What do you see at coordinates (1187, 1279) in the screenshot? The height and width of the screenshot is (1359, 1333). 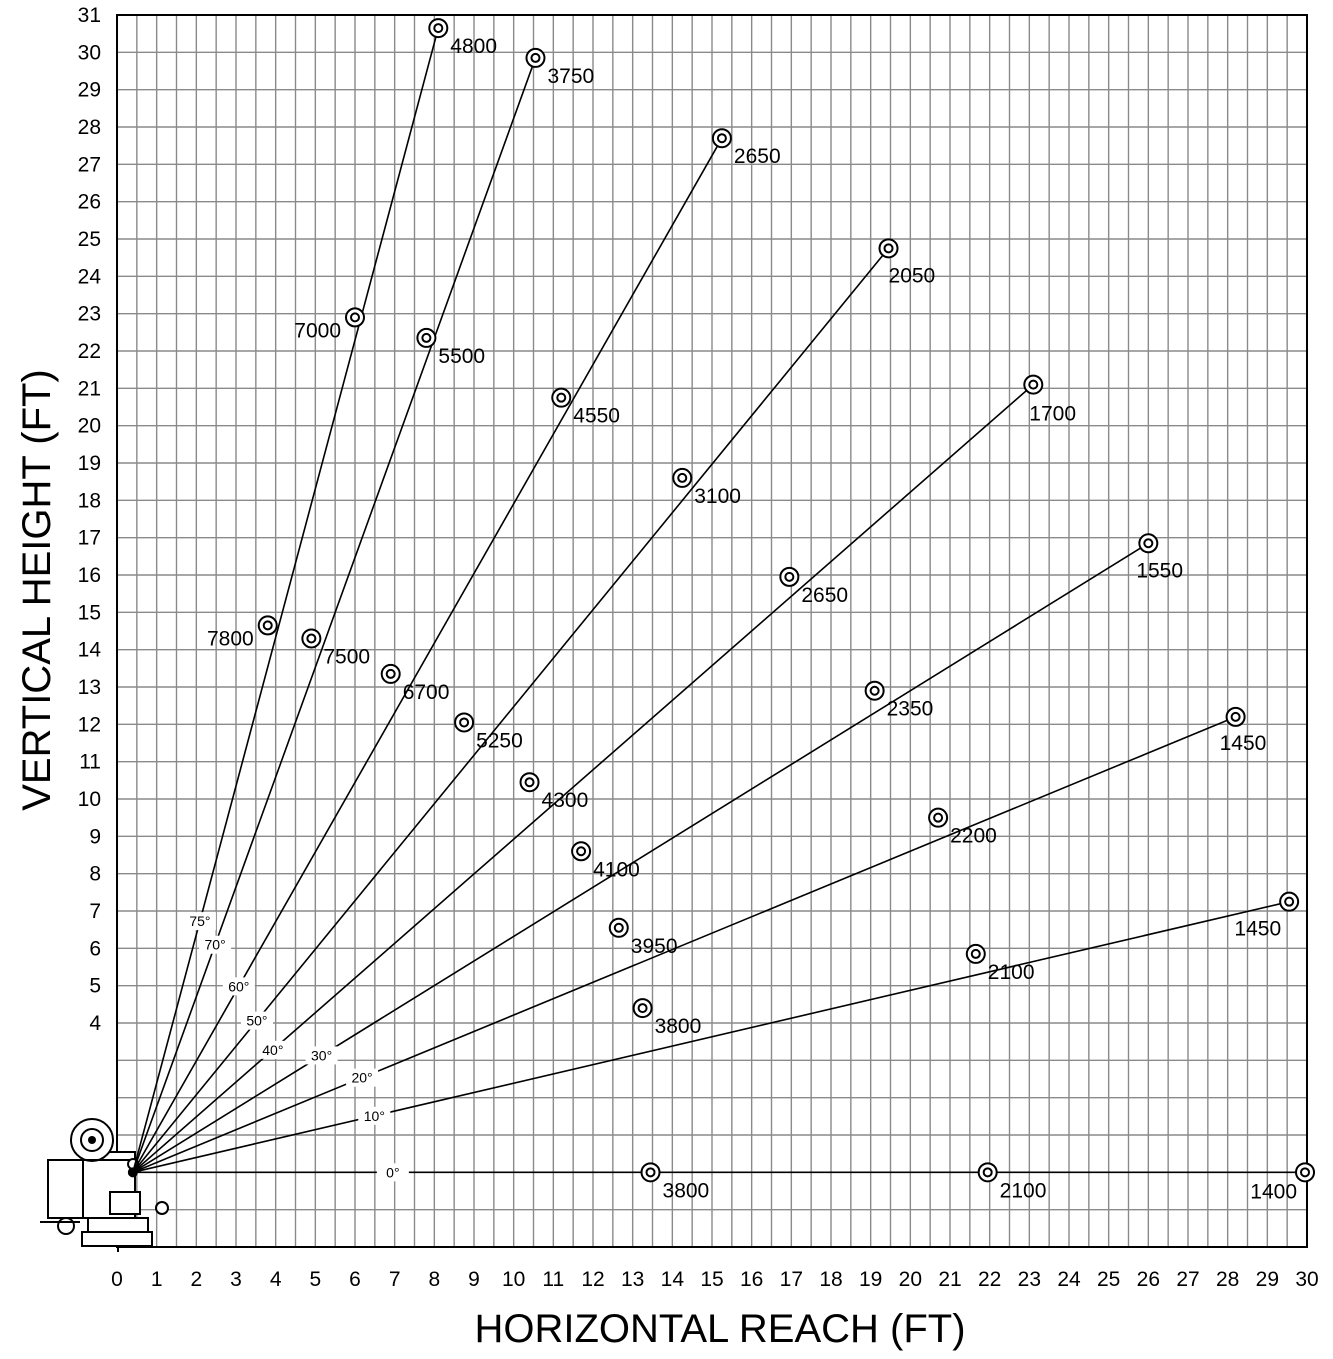 I see `x-tick-label: 27` at bounding box center [1187, 1279].